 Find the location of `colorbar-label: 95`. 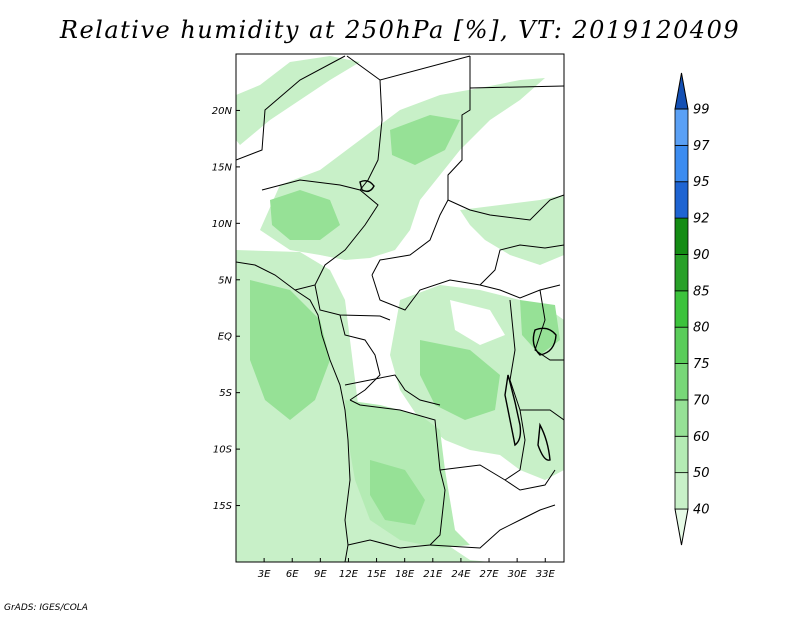

colorbar-label: 95 is located at coordinates (701, 182).